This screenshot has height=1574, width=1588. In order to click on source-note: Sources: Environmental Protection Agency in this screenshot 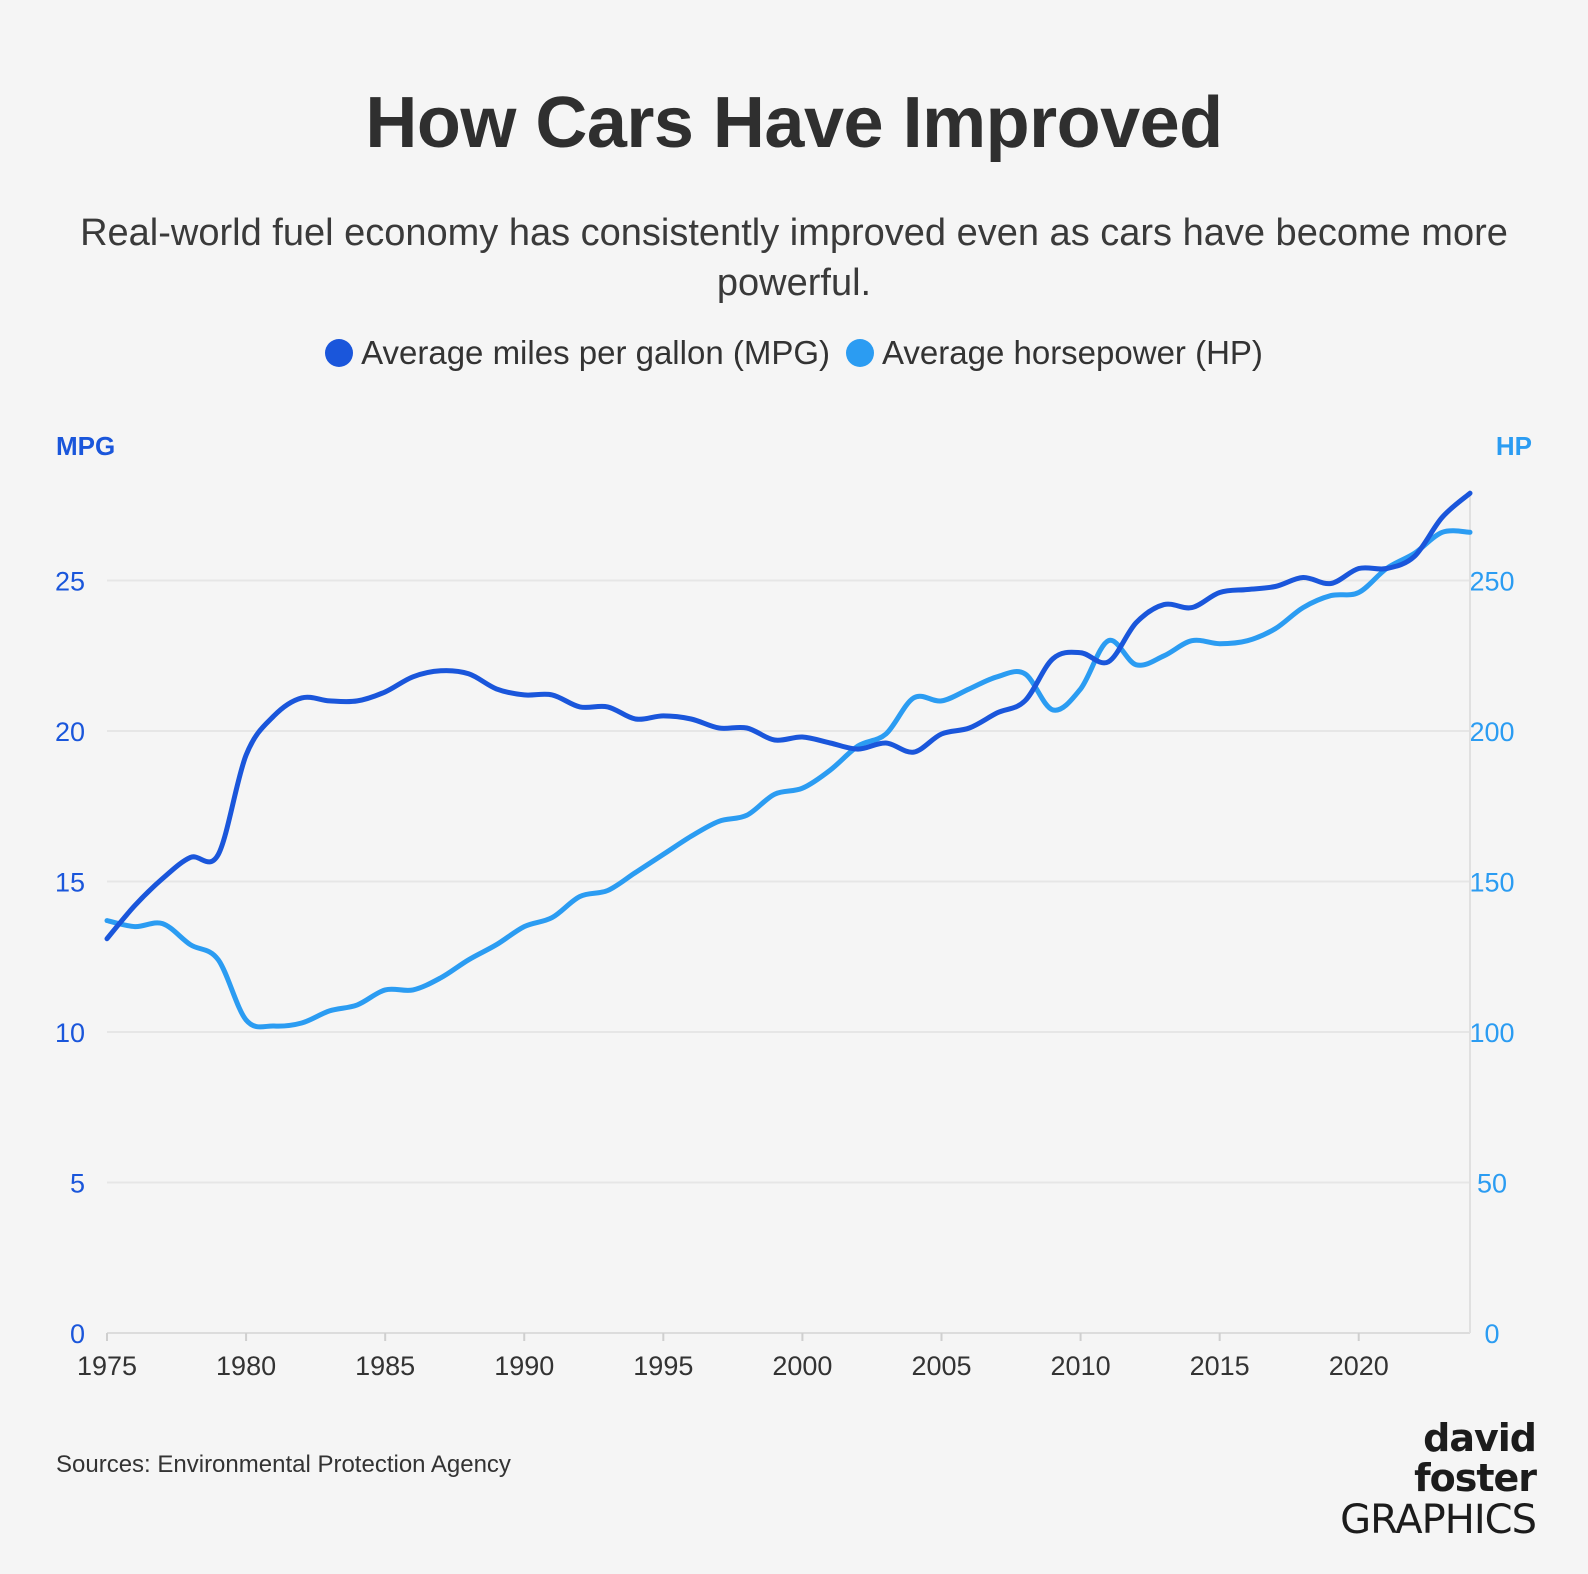, I will do `click(283, 1464)`.